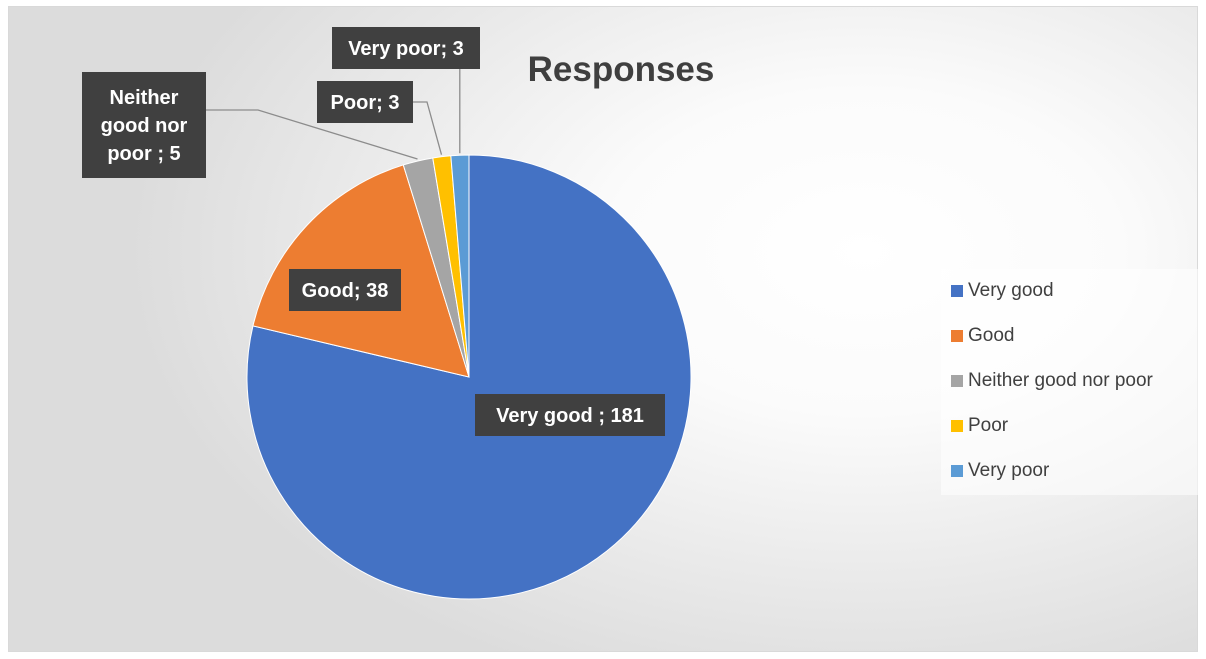  I want to click on data-label-text: Good; 38, so click(345, 291).